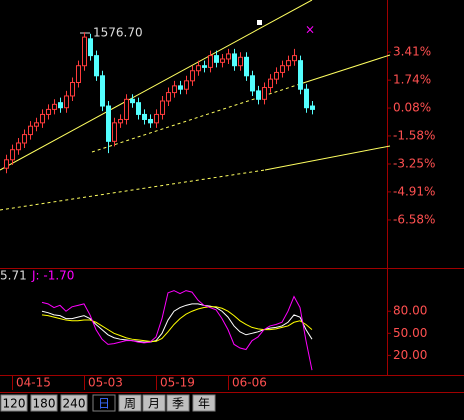  I want to click on y-tick-label: -4.91%, so click(414, 191).